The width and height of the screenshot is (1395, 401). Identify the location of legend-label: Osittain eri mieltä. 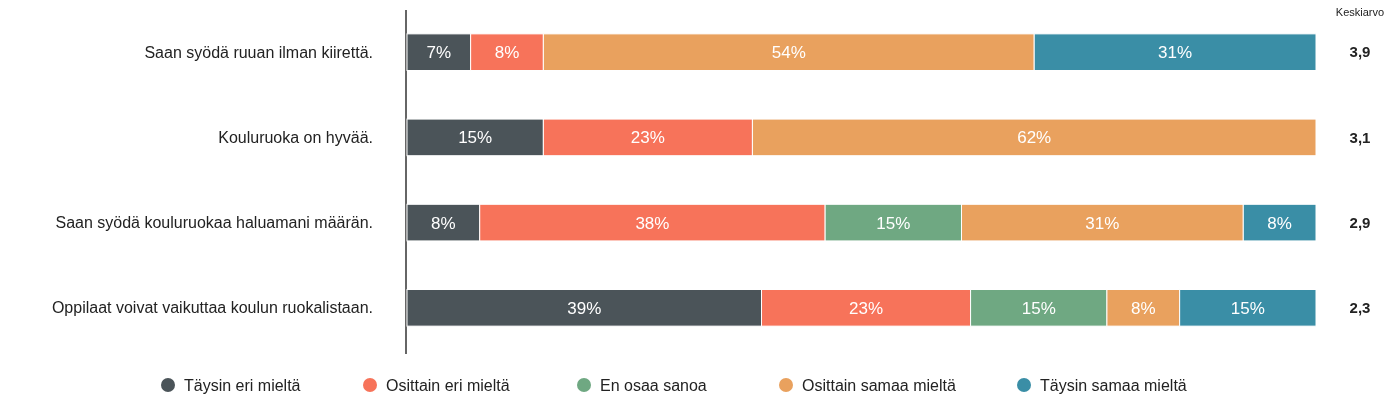
(448, 385).